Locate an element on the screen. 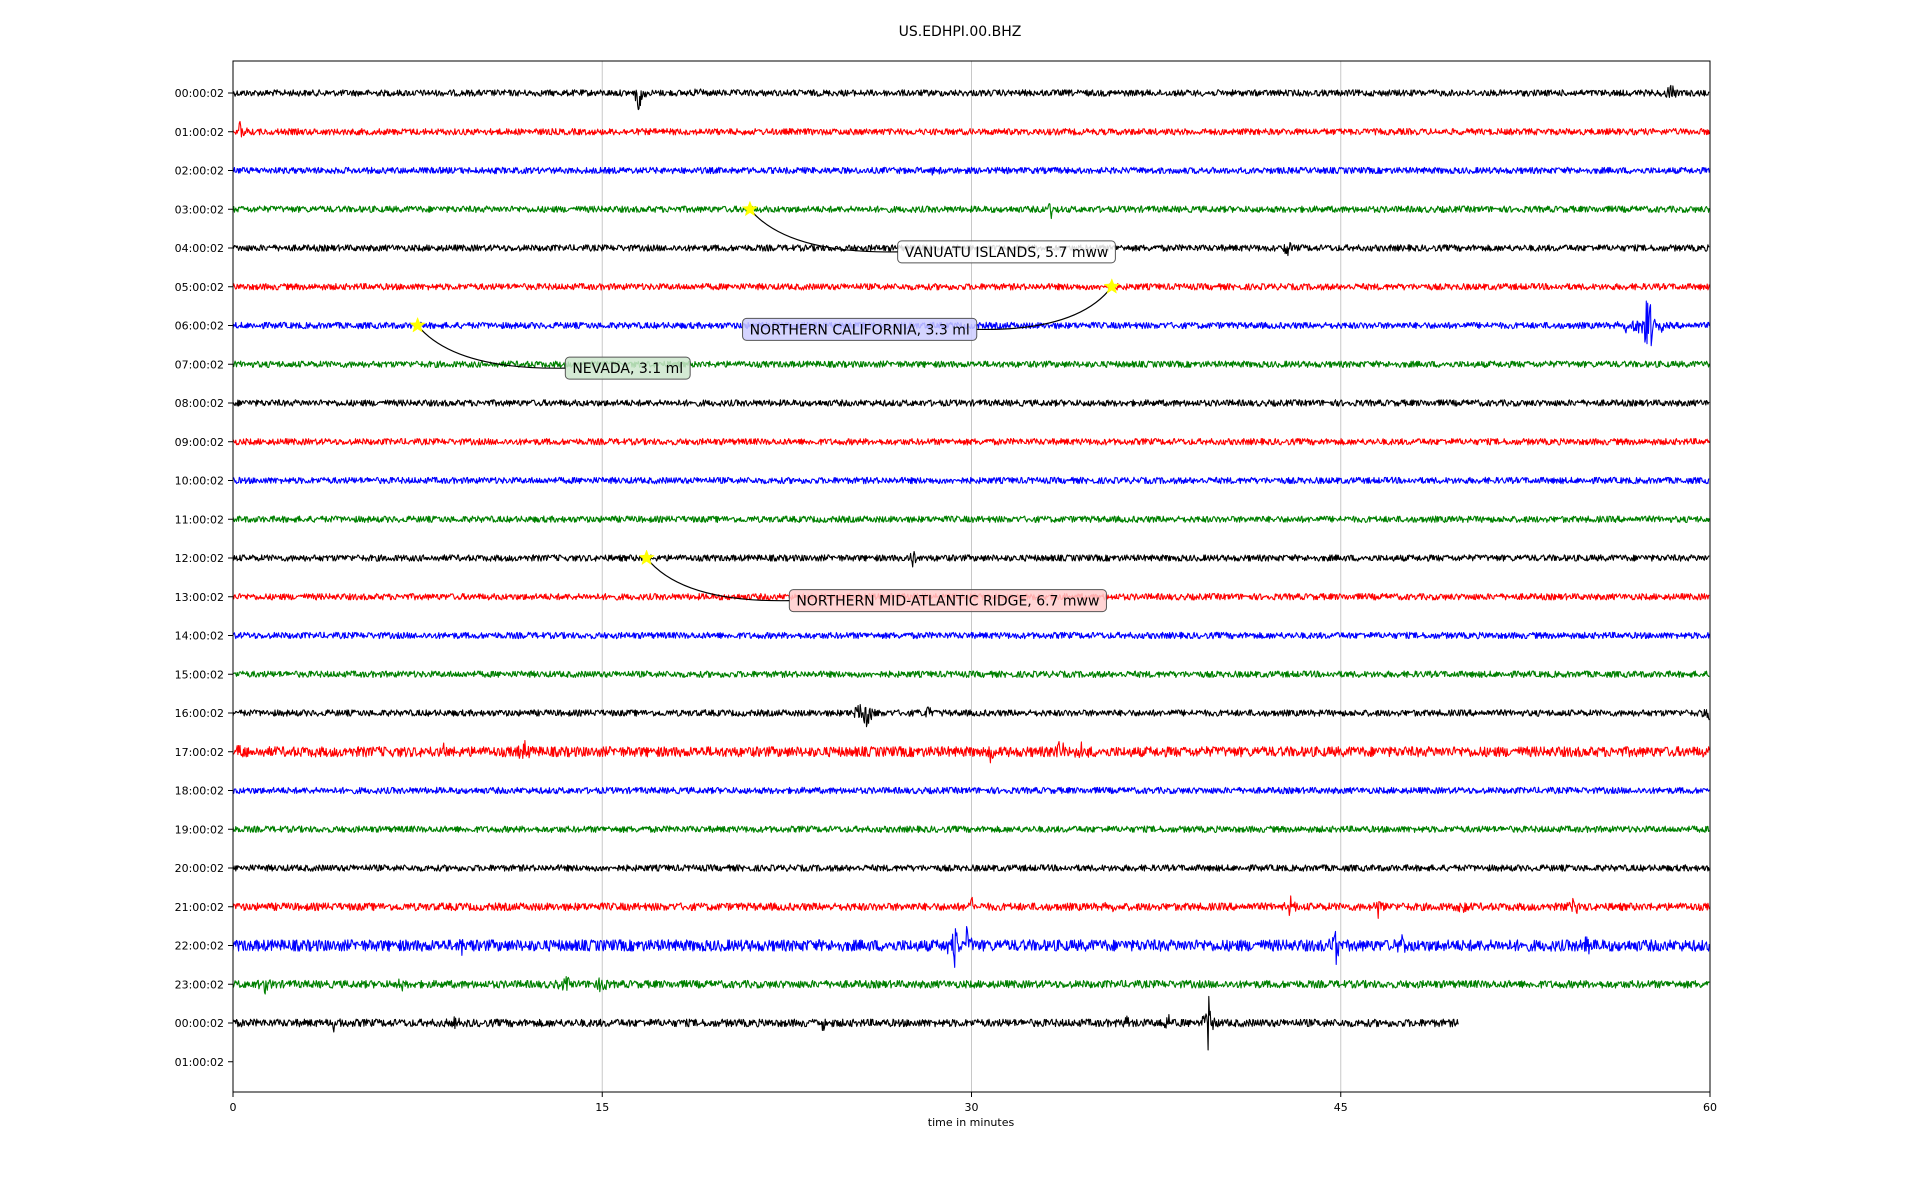 The width and height of the screenshot is (1920, 1200). row-time-label: 16:00:02 is located at coordinates (199, 713).